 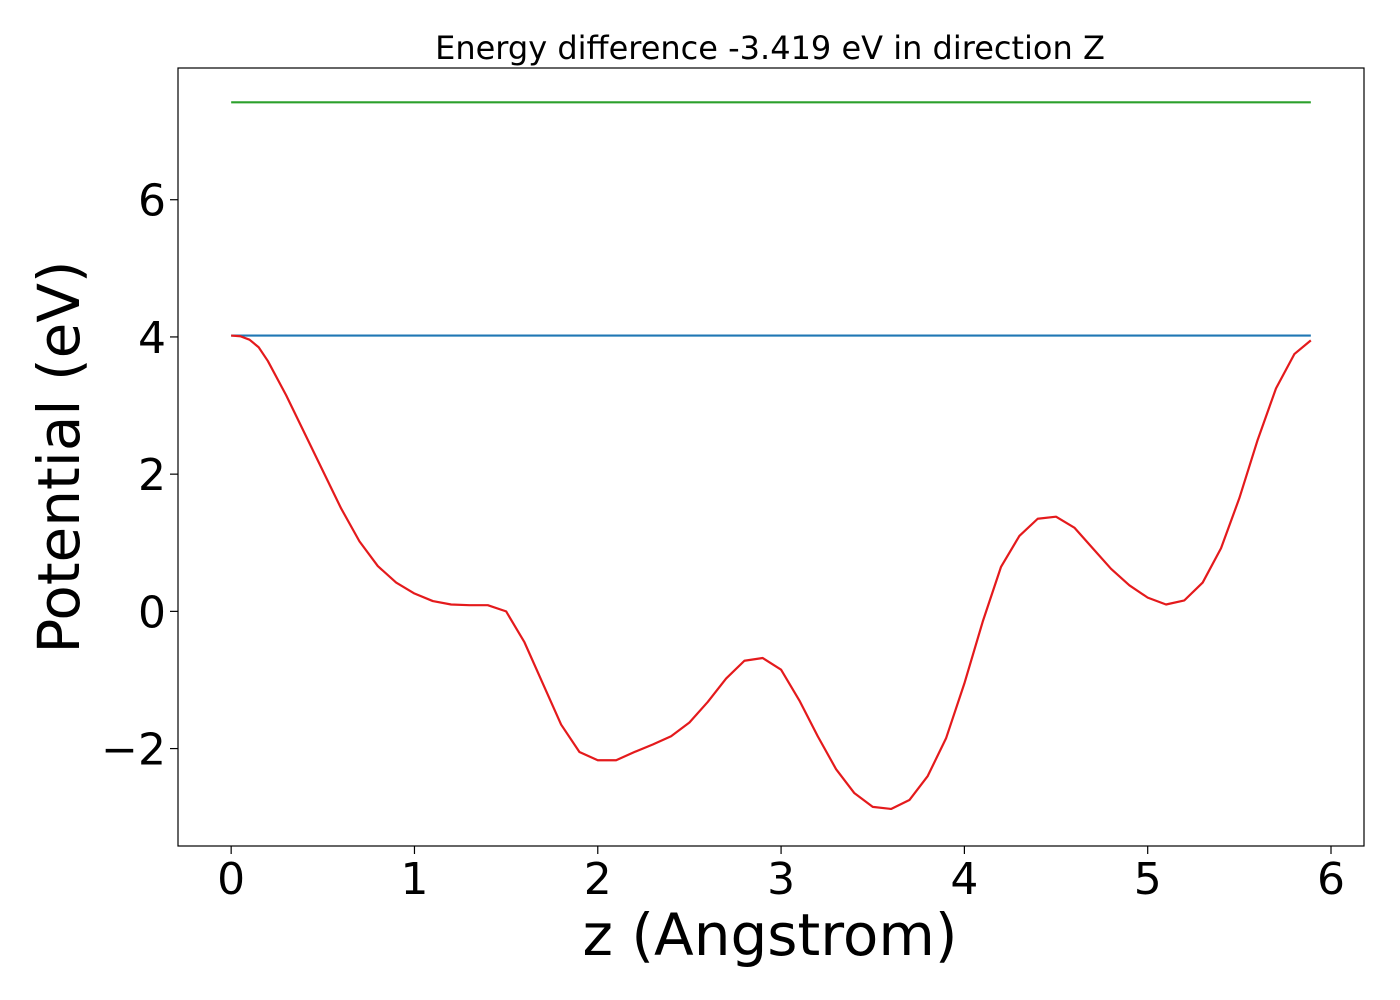 I want to click on x-tick-label: 0, so click(x=231, y=879).